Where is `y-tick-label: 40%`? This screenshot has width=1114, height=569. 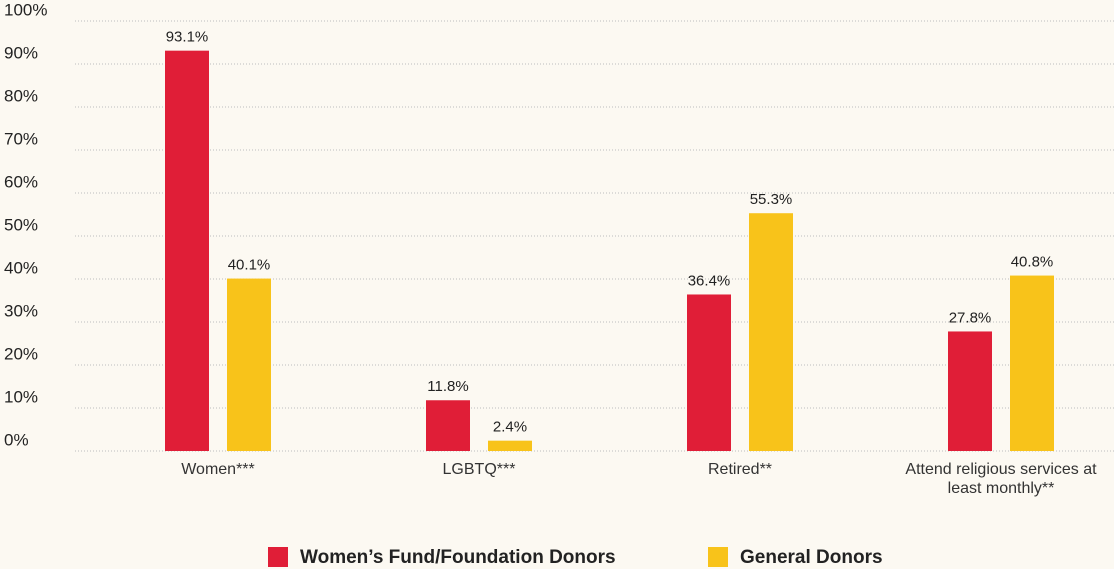
y-tick-label: 40% is located at coordinates (21, 267).